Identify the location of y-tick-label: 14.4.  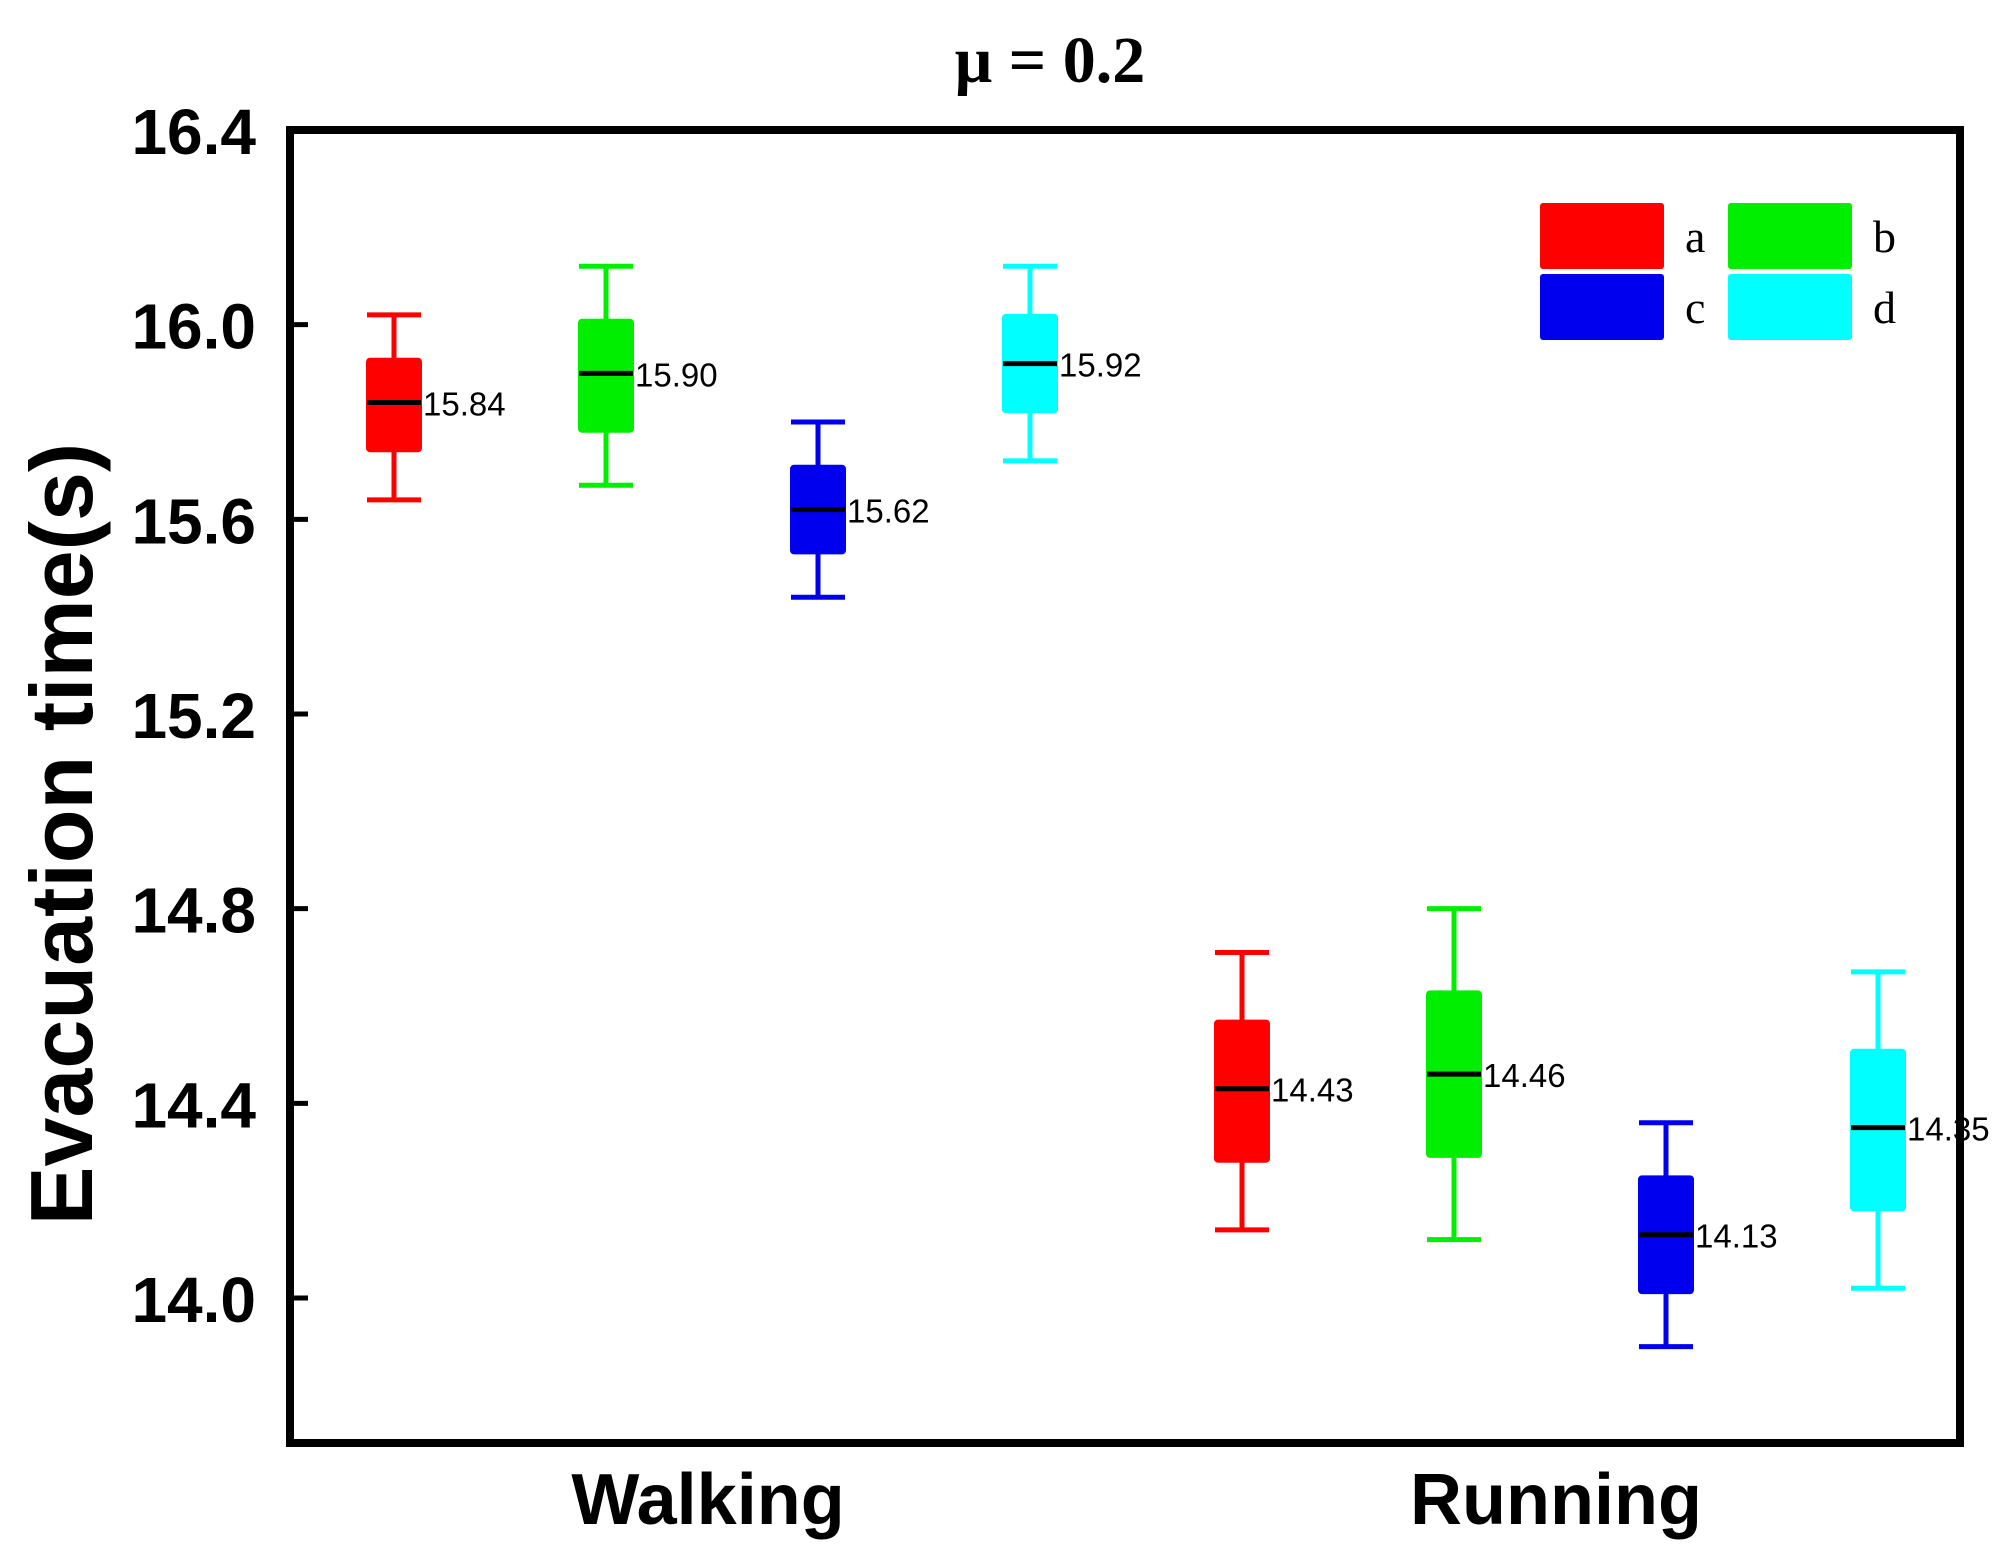
(193, 1105).